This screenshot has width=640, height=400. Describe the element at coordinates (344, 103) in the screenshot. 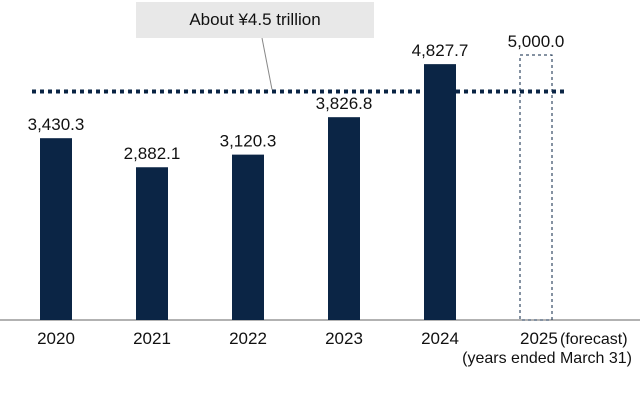

I see `value-label: 3,826.8` at that location.